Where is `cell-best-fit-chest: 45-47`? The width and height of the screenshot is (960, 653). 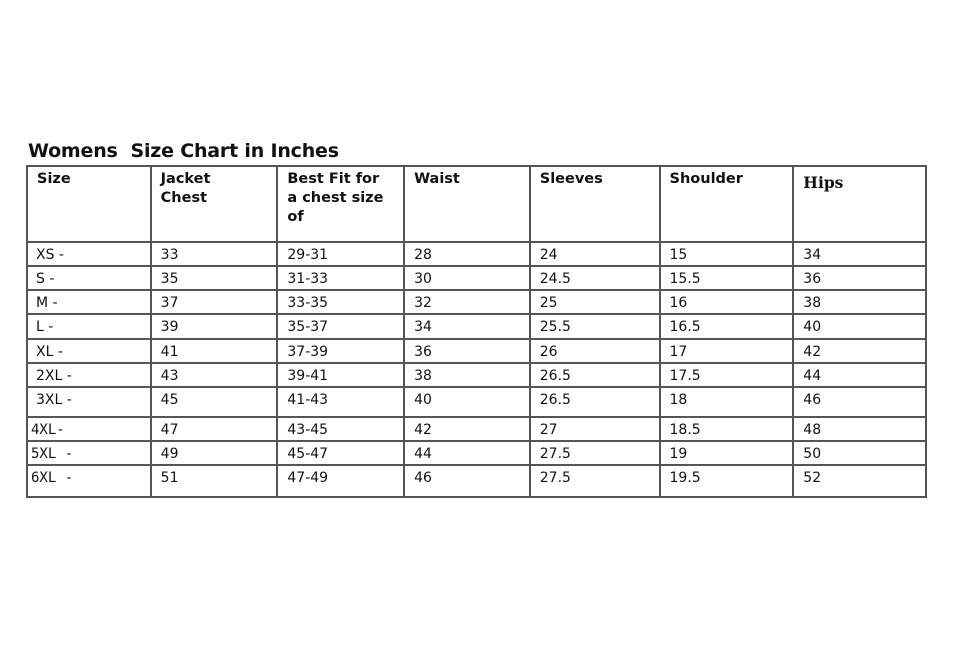 cell-best-fit-chest: 45-47 is located at coordinates (341, 453).